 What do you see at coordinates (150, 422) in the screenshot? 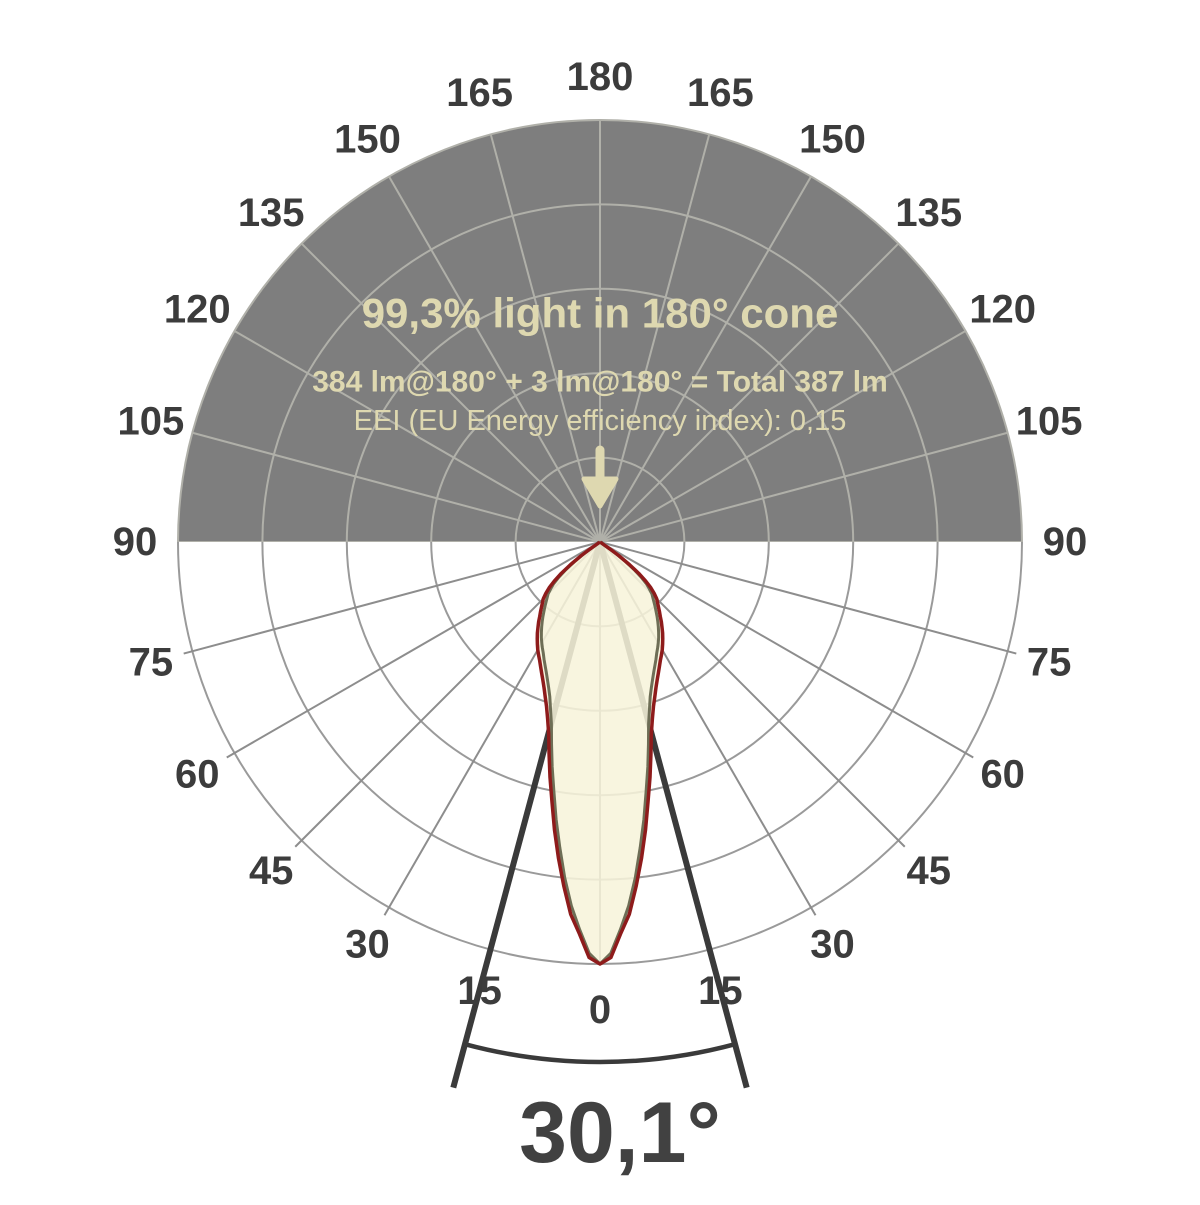
I see `angle-label-105-left: 105` at bounding box center [150, 422].